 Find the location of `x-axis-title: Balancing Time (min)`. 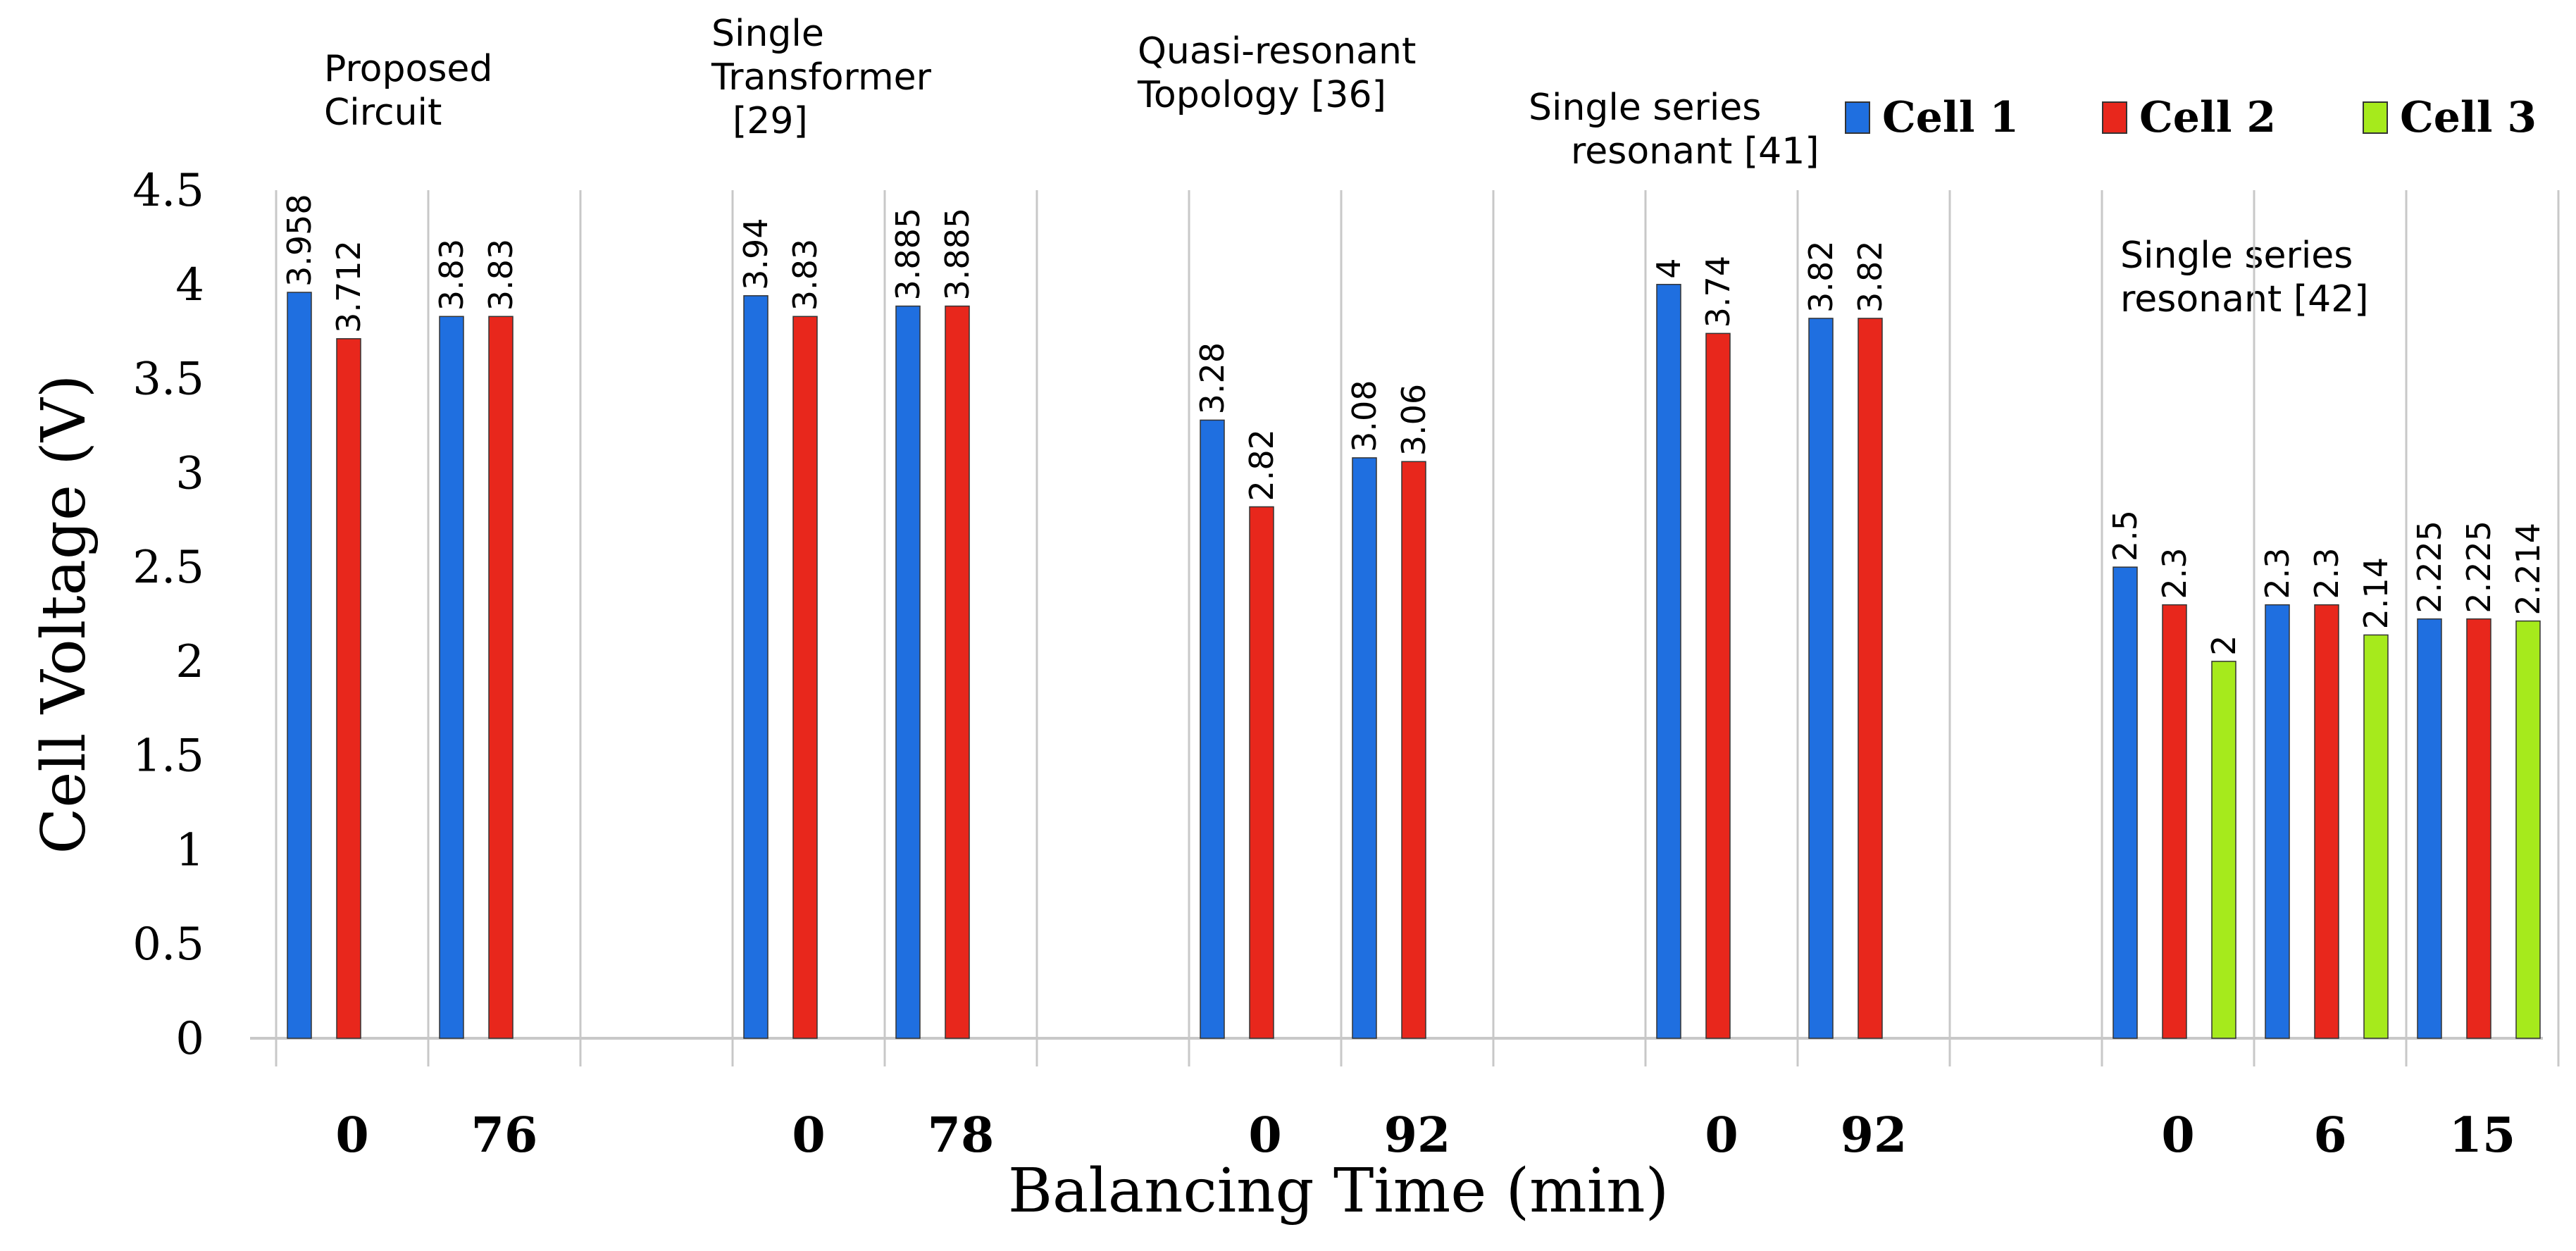

x-axis-title: Balancing Time (min) is located at coordinates (1338, 1191).